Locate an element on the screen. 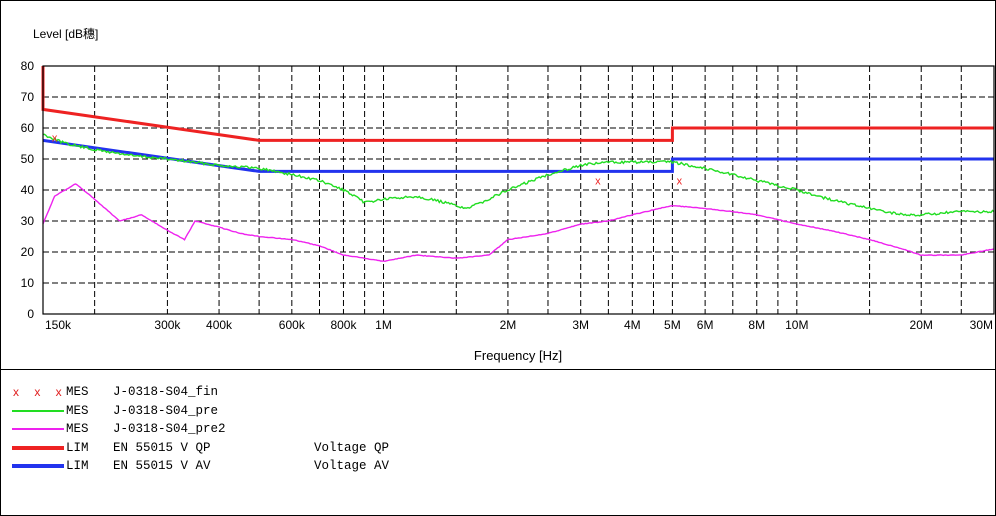 The width and height of the screenshot is (996, 516). x-tick-label: 400k is located at coordinates (219, 325).